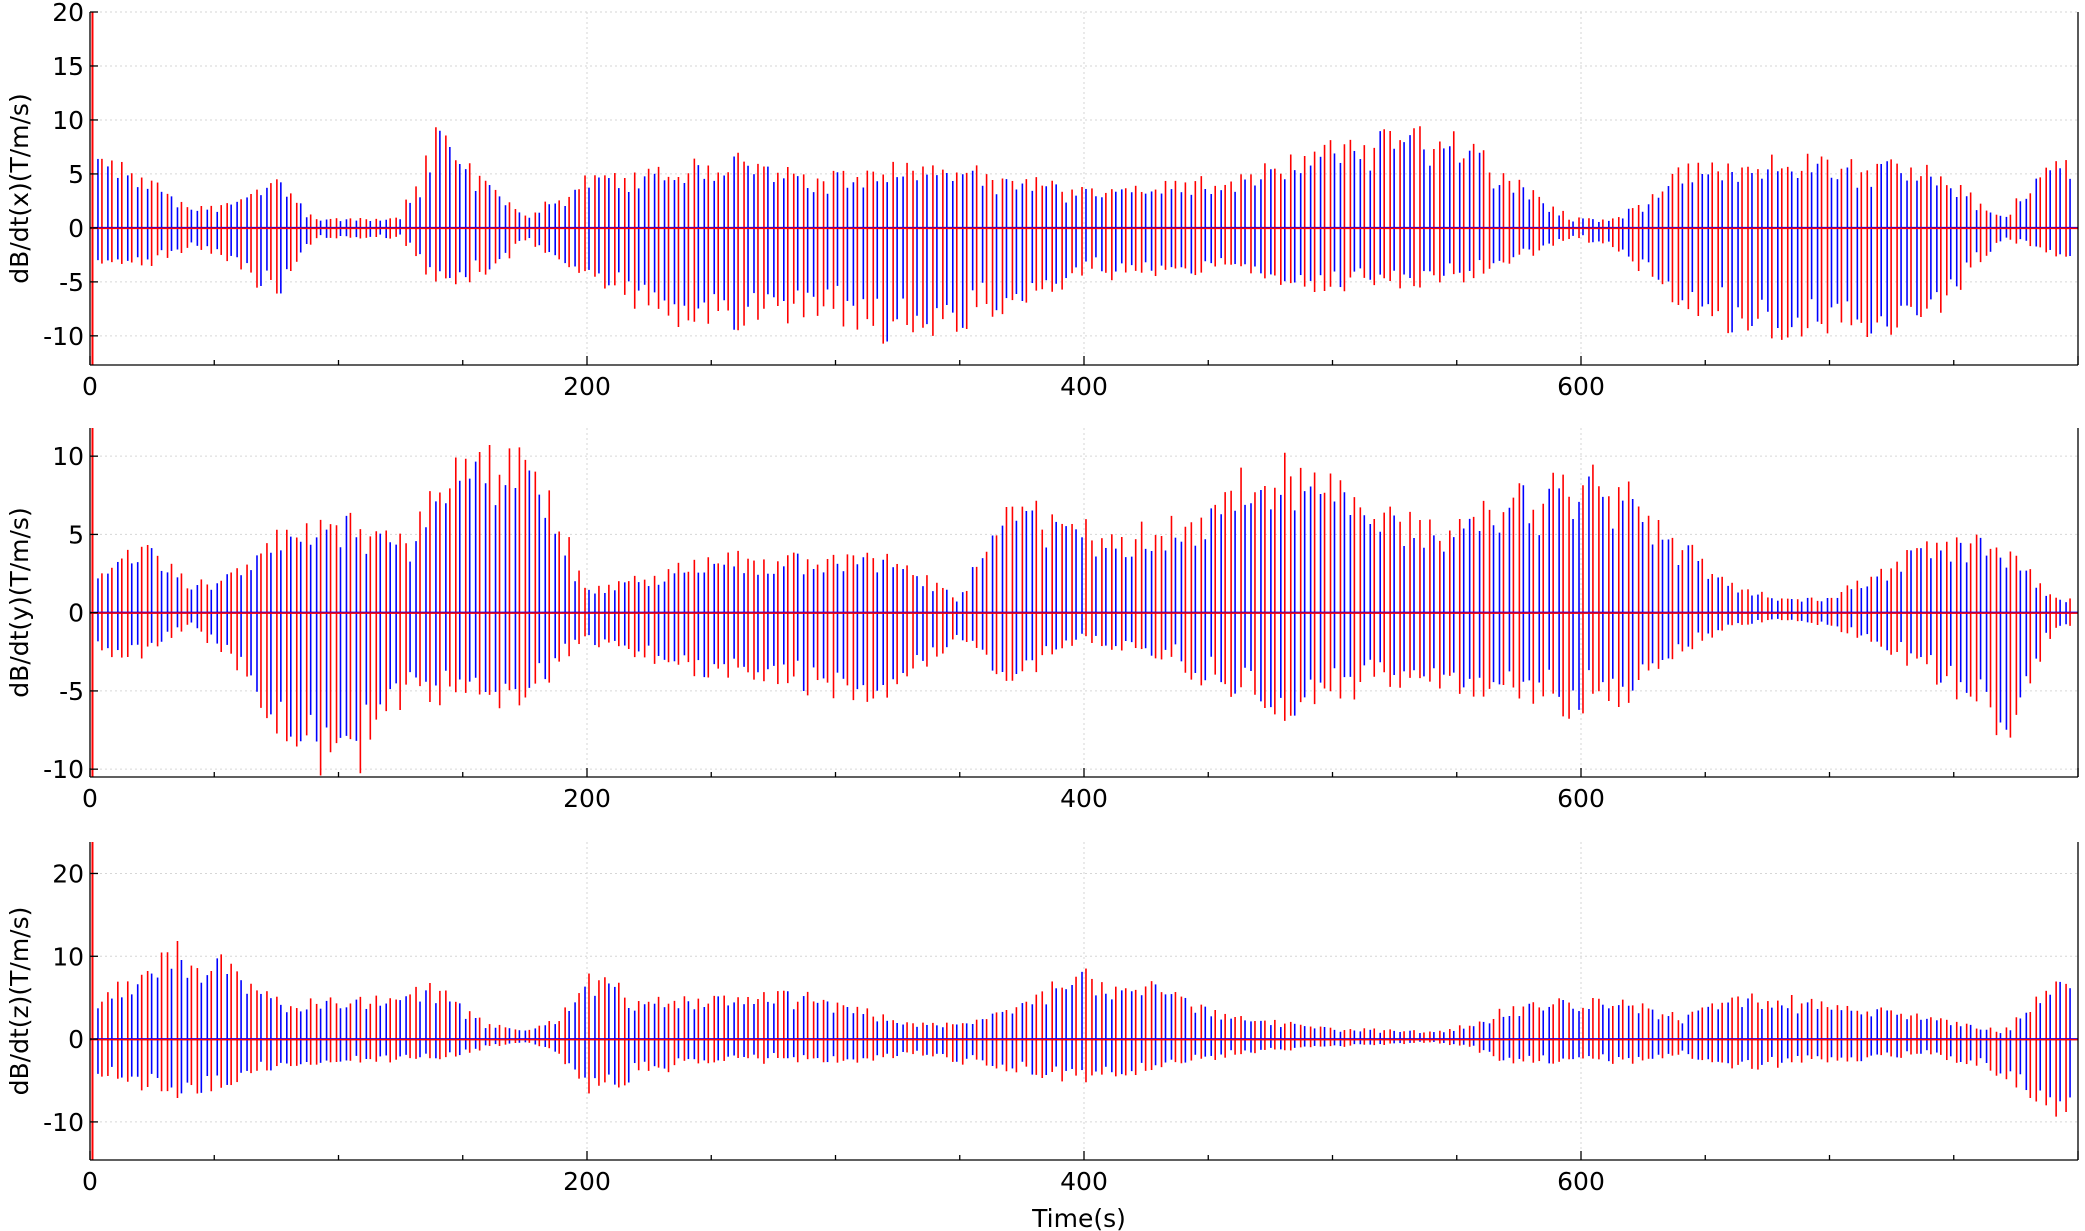  I want to click on y-axis-label: dB/dt(z)(T/m/s), so click(19, 1001).